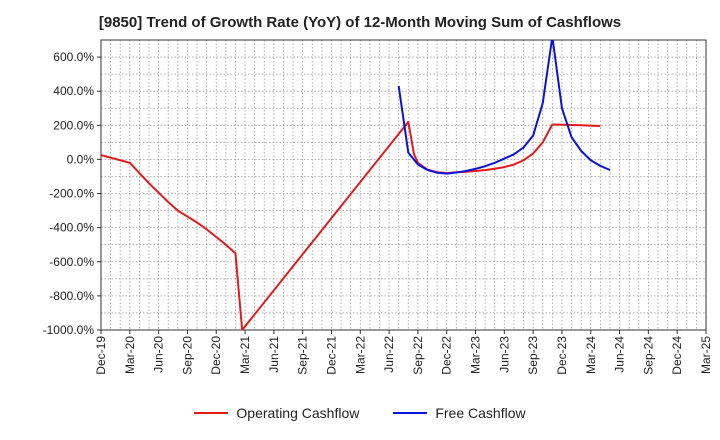 This screenshot has height=440, width=720. What do you see at coordinates (298, 413) in the screenshot?
I see `legend-label-operating: Operating Cashflow` at bounding box center [298, 413].